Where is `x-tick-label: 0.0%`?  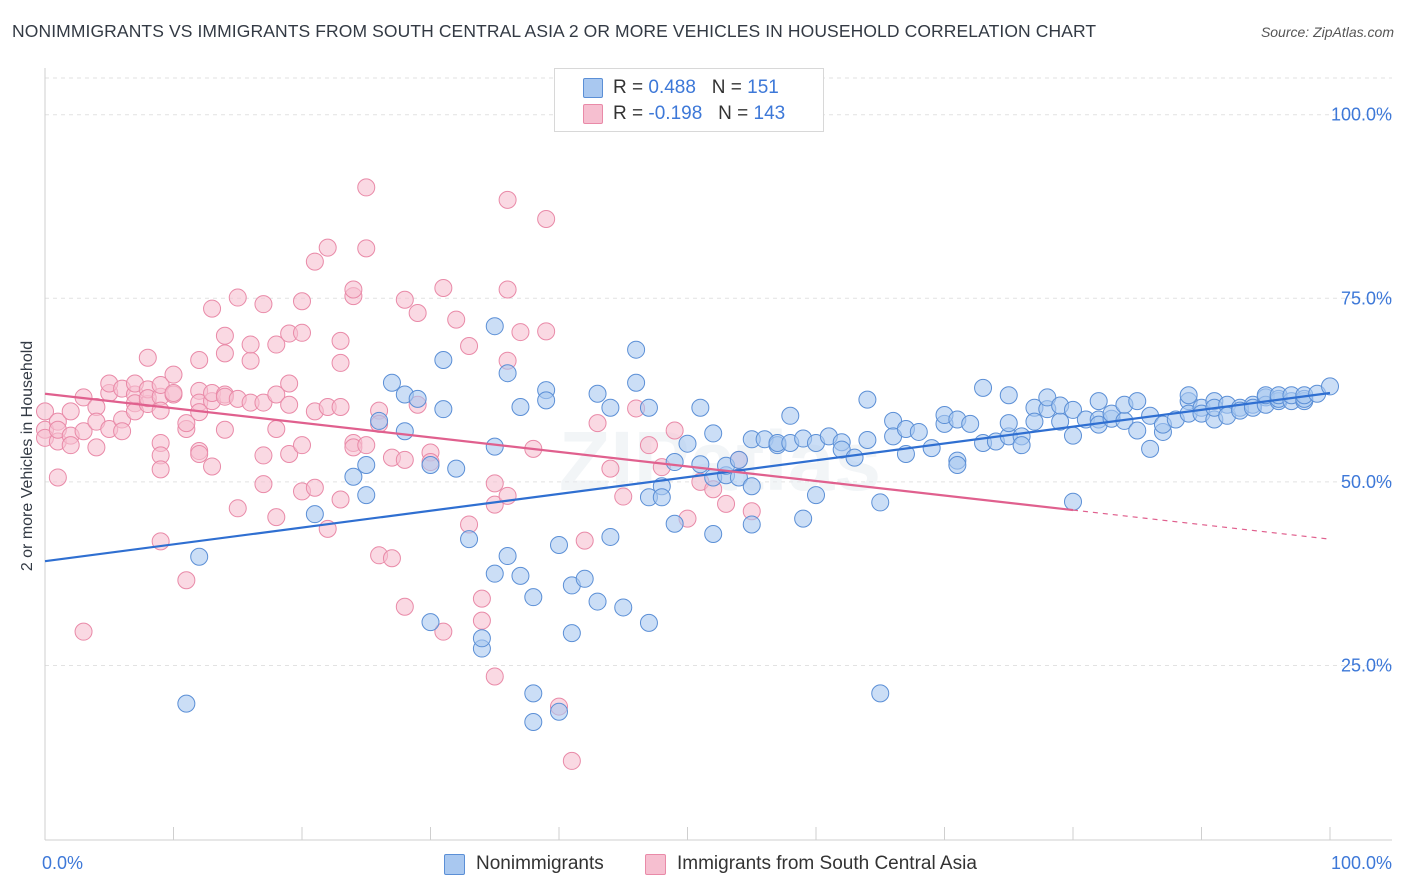
x-tick-label: 0.0% is located at coordinates (62, 863).